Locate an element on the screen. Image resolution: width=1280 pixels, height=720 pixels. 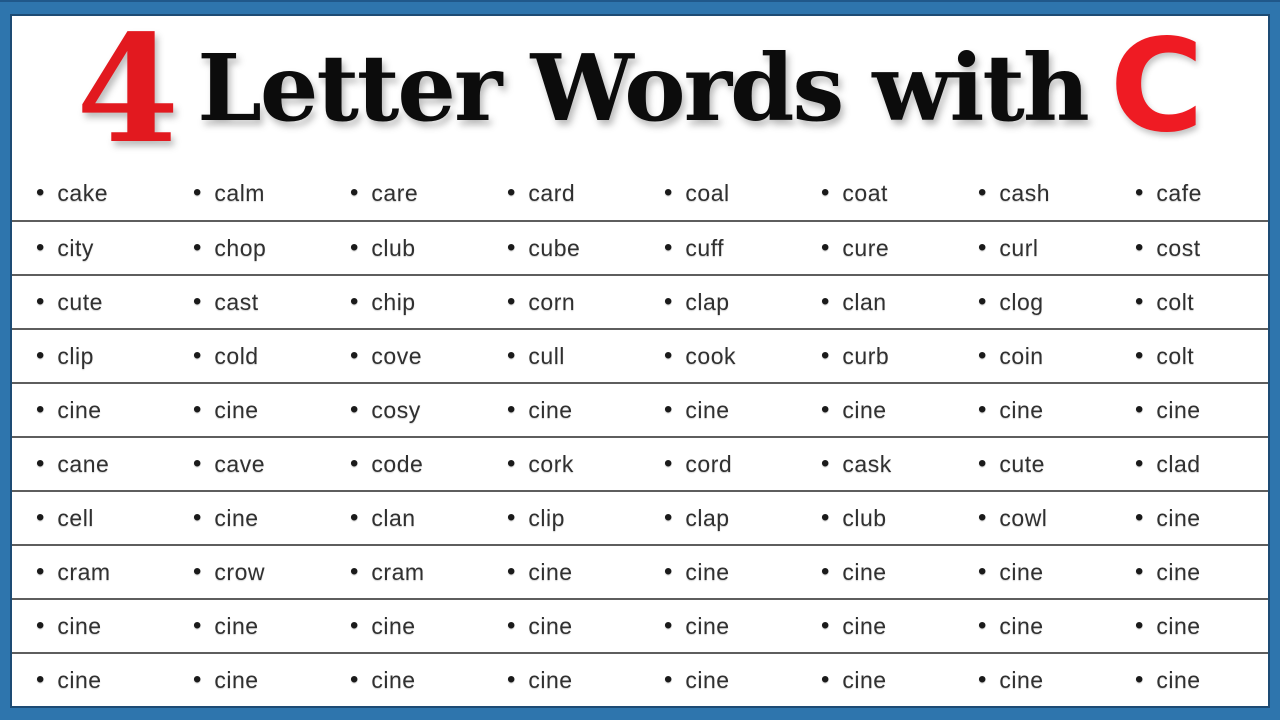
word-label: cask is located at coordinates (867, 463).